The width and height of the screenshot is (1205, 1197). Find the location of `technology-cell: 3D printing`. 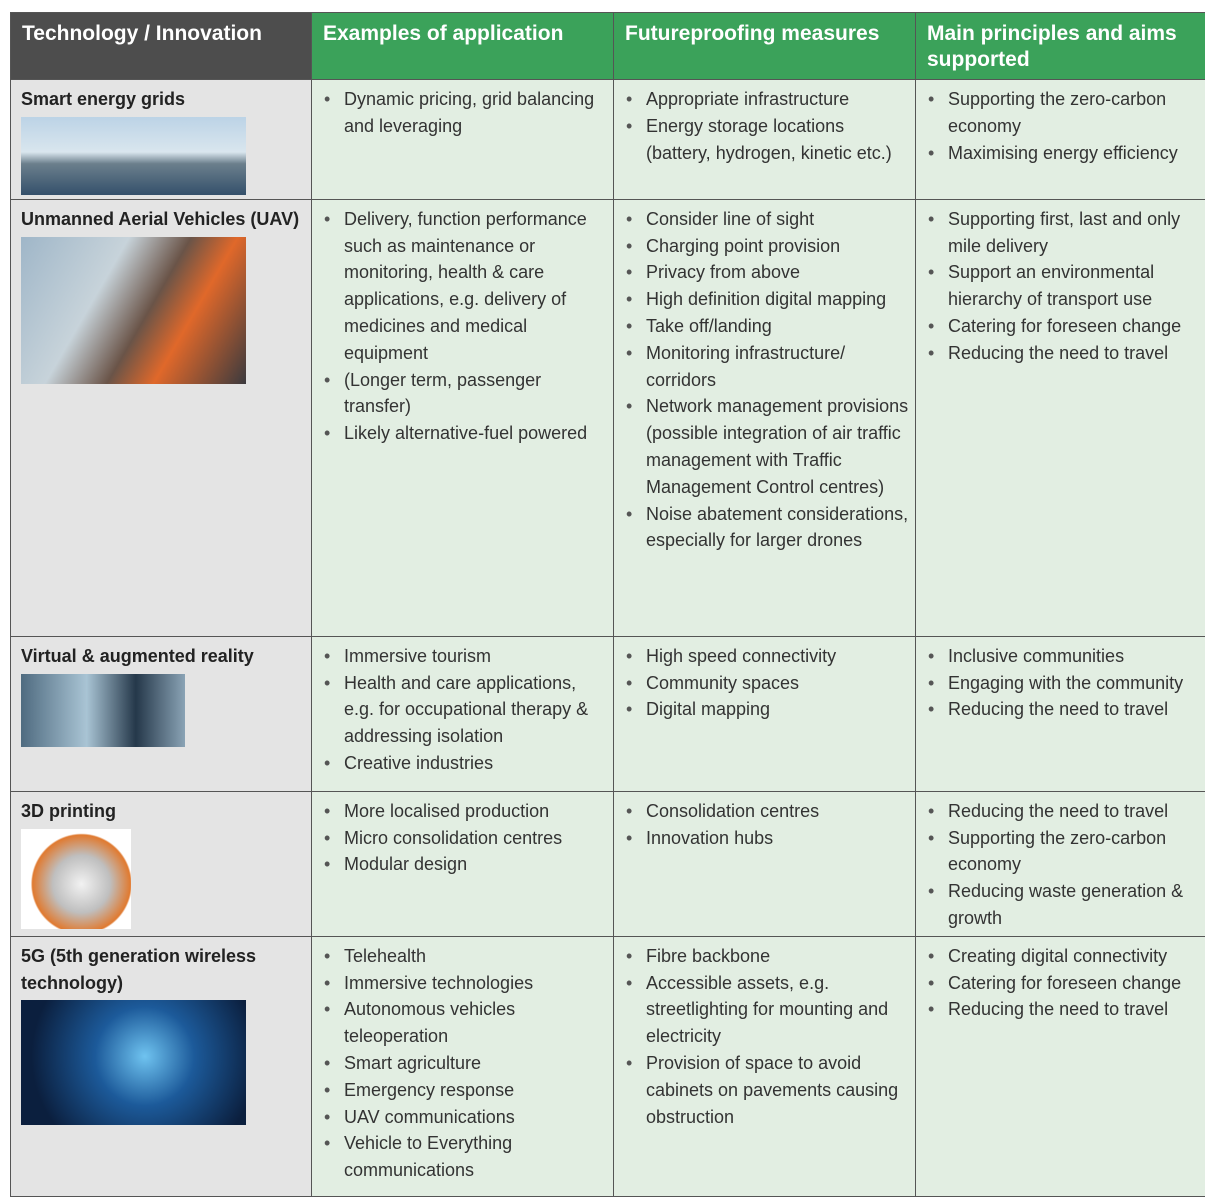

technology-cell: 3D printing is located at coordinates (161, 863).